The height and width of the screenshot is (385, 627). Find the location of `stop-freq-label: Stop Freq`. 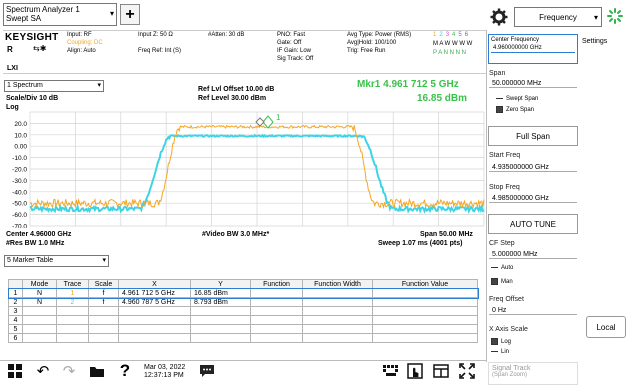

stop-freq-label: Stop Freq is located at coordinates (504, 187).